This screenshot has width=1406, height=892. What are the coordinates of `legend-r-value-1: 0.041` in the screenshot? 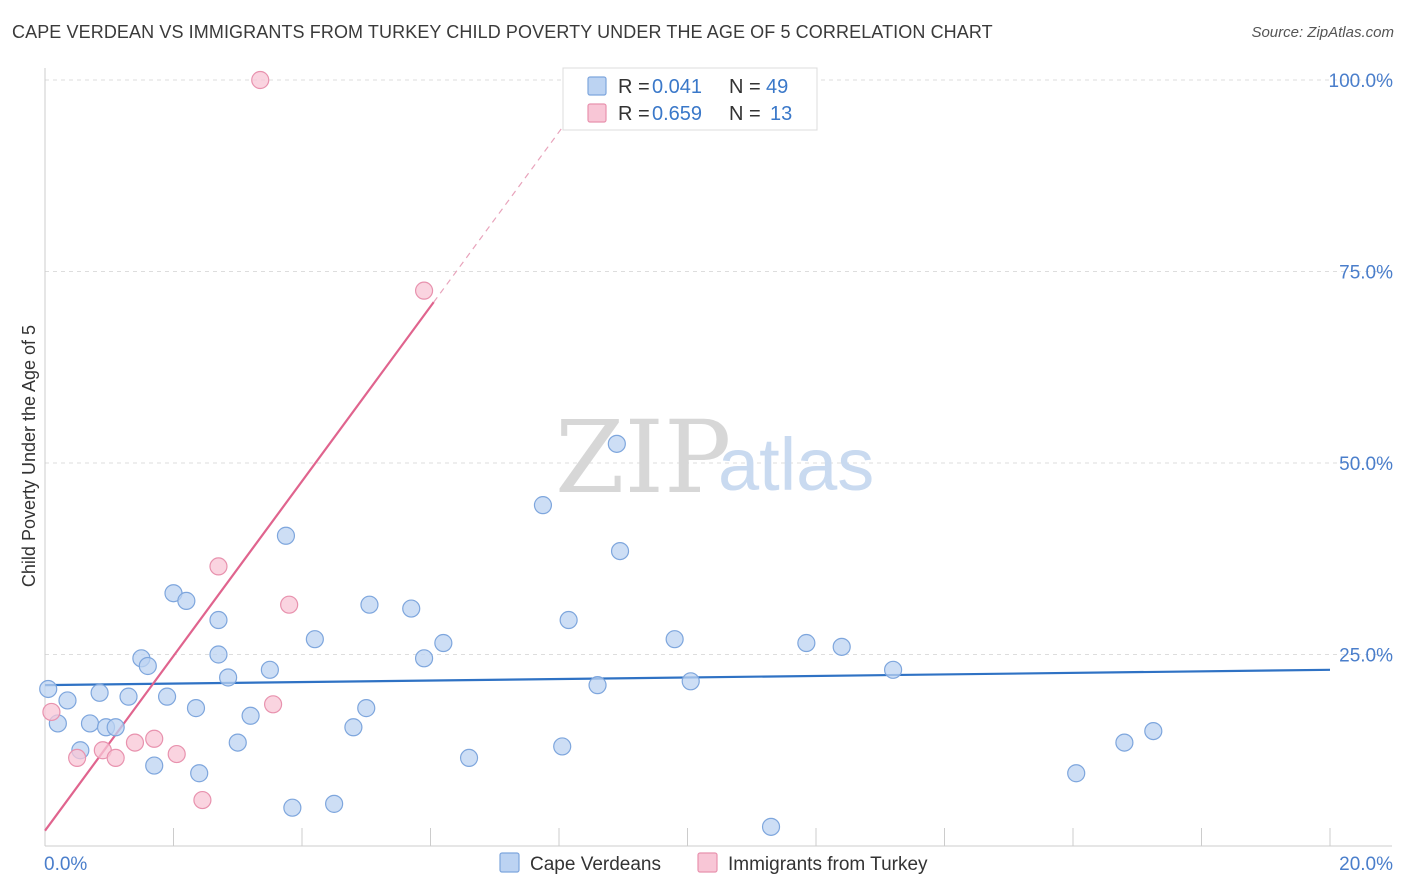 It's located at (677, 87).